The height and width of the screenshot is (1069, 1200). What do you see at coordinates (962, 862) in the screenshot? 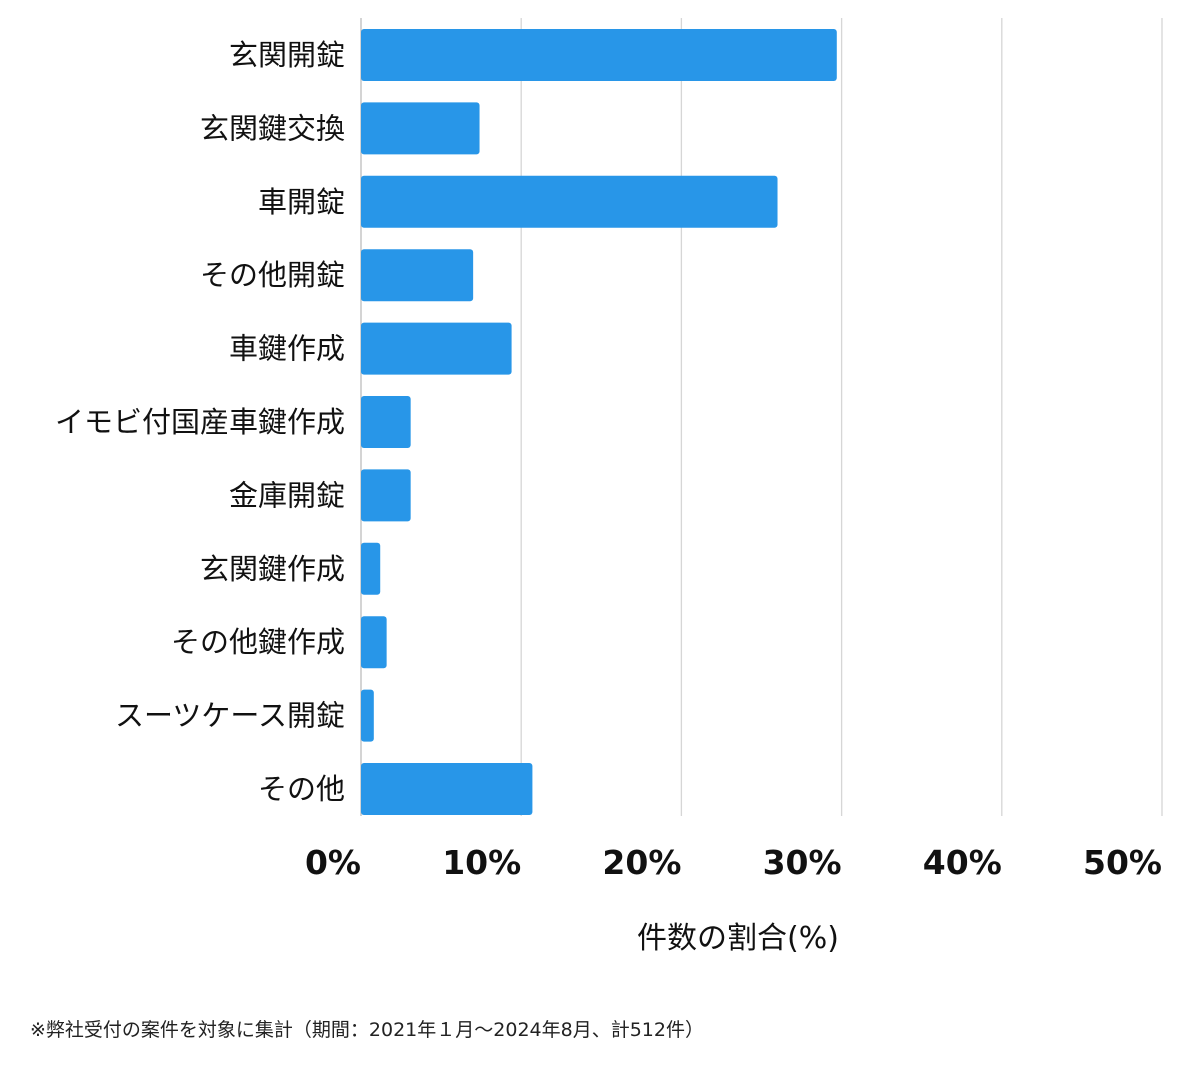
I see `x-tick-label-40: 40%` at bounding box center [962, 862].